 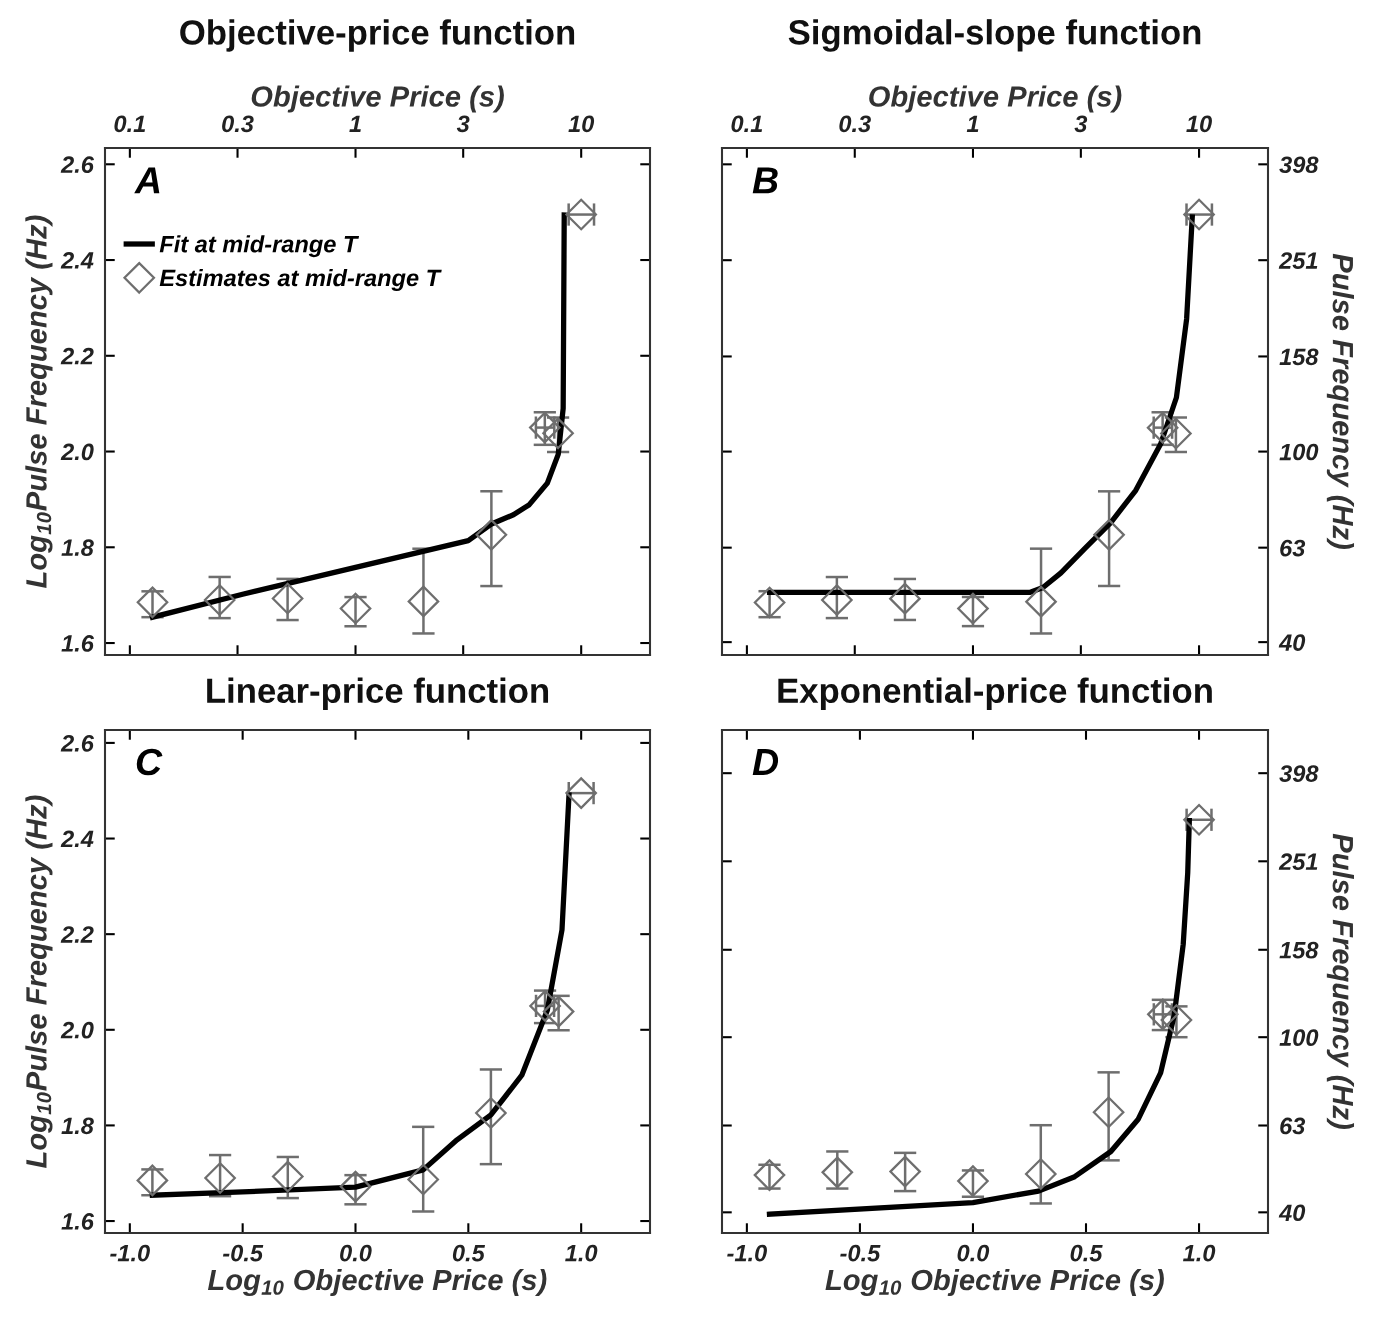 I want to click on chart-title: Exponential-price function, so click(x=995, y=693).